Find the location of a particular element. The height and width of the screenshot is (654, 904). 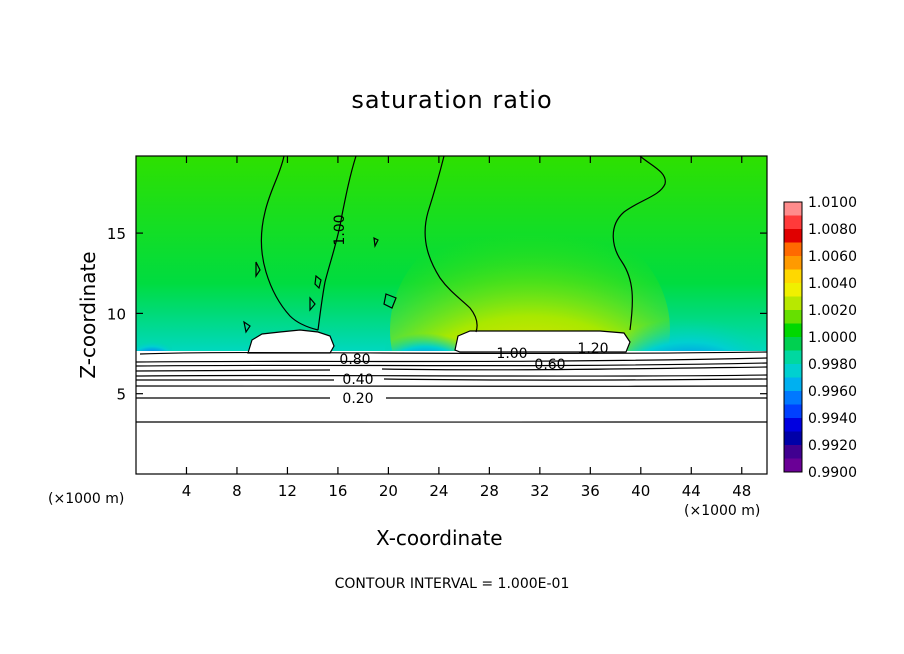

x-axis-unit-right: (×1000 m) is located at coordinates (722, 511).